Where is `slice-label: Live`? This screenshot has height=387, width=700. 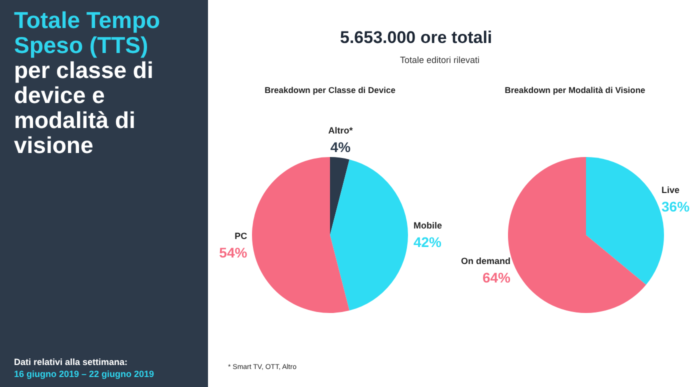 slice-label: Live is located at coordinates (671, 189).